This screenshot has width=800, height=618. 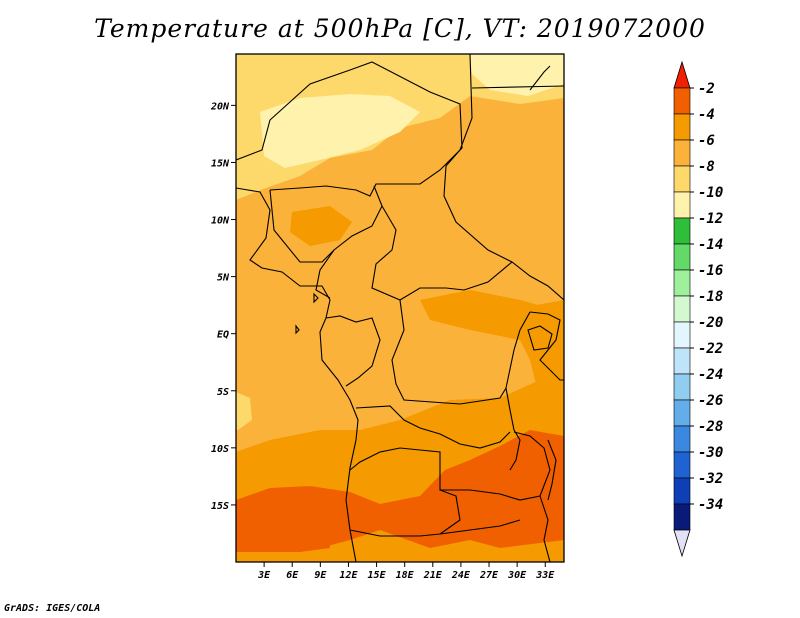 What do you see at coordinates (503, 177) in the screenshot?
I see `border-libya-egypt` at bounding box center [503, 177].